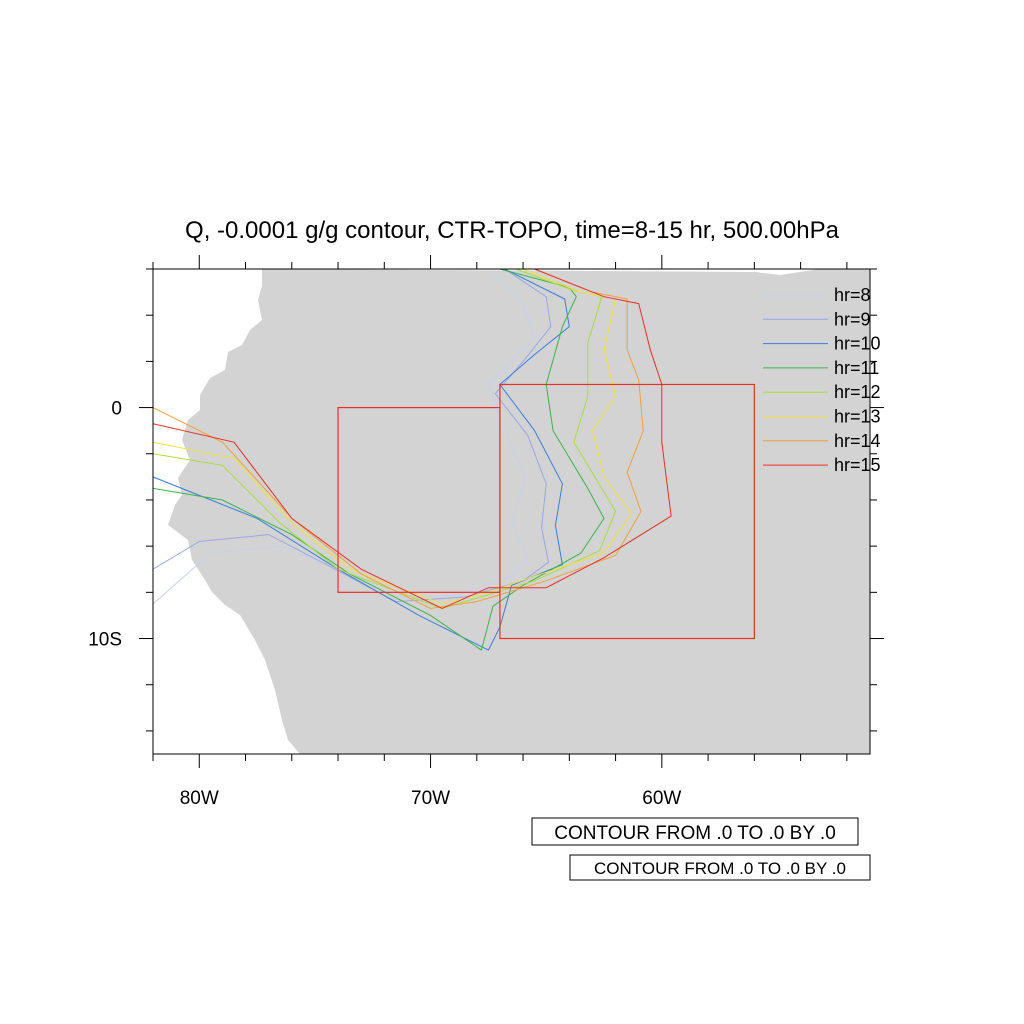  I want to click on x-tick-label: 80W, so click(199, 798).